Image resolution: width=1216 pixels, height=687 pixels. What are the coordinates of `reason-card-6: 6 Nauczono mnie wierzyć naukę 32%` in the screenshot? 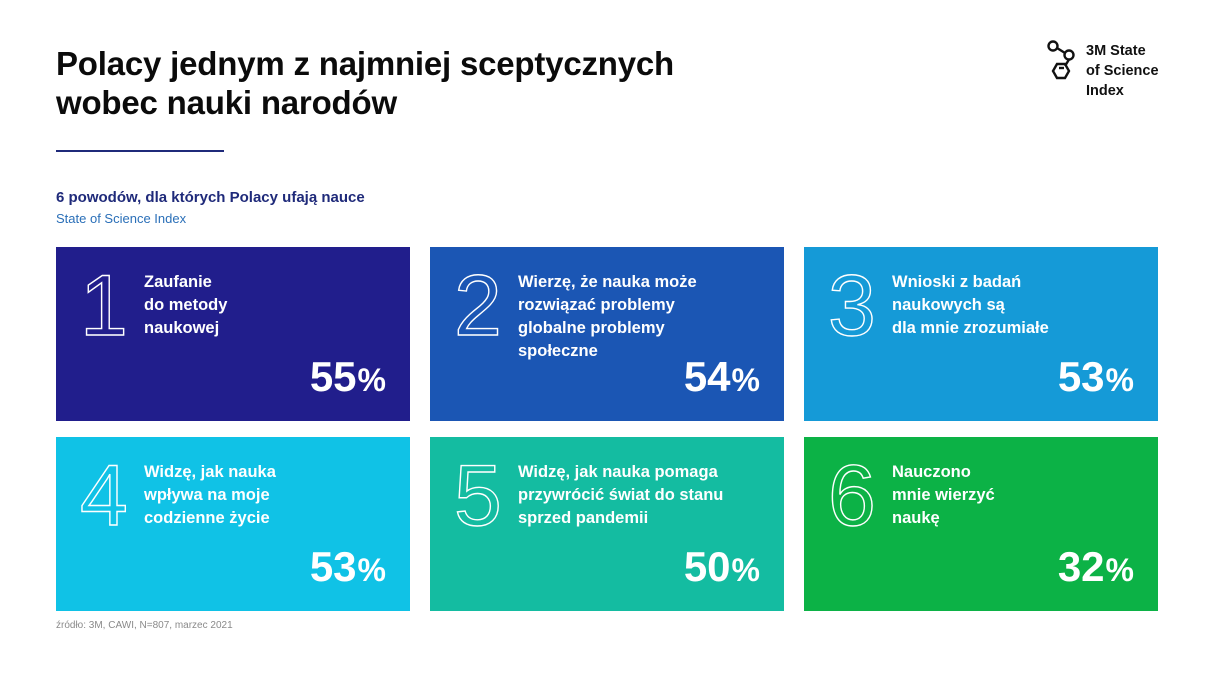 It's located at (981, 524).